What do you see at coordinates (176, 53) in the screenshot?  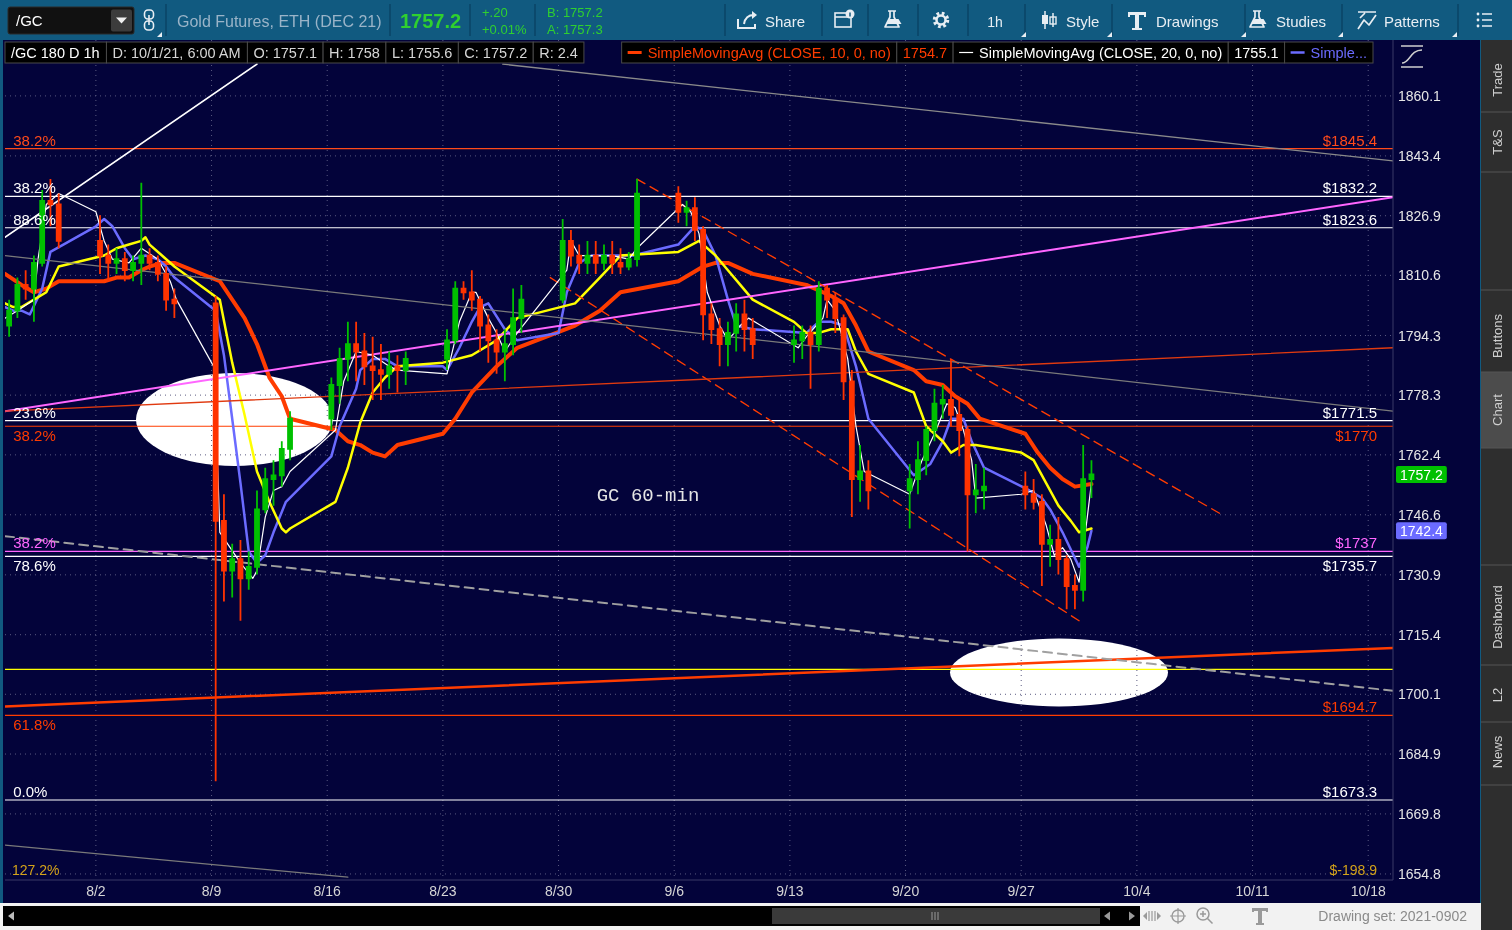 I see `annotation: D: 10/1/21, 6:00 AM` at bounding box center [176, 53].